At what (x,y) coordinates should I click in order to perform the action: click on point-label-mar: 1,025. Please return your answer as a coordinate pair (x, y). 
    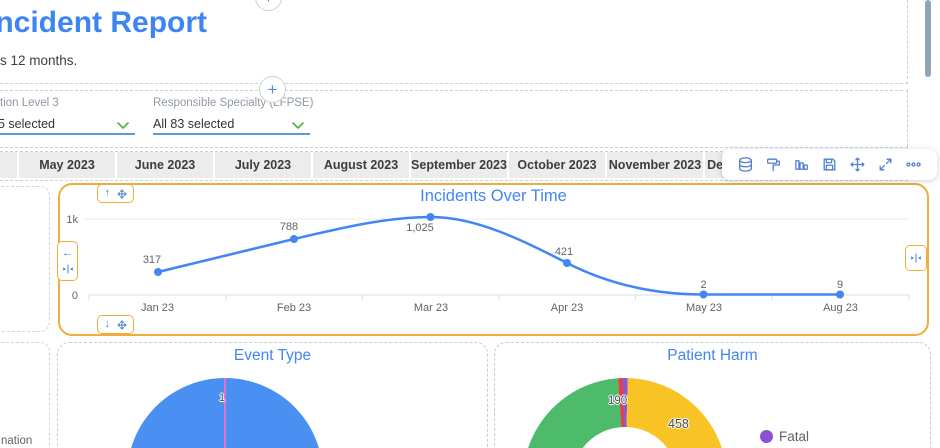
    Looking at the image, I should click on (420, 228).